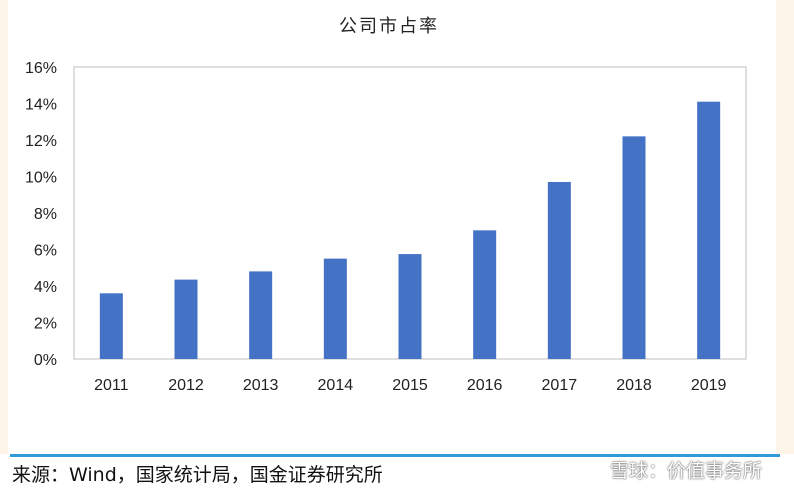 Image resolution: width=794 pixels, height=490 pixels. What do you see at coordinates (560, 385) in the screenshot?
I see `x-tick-label: 2017` at bounding box center [560, 385].